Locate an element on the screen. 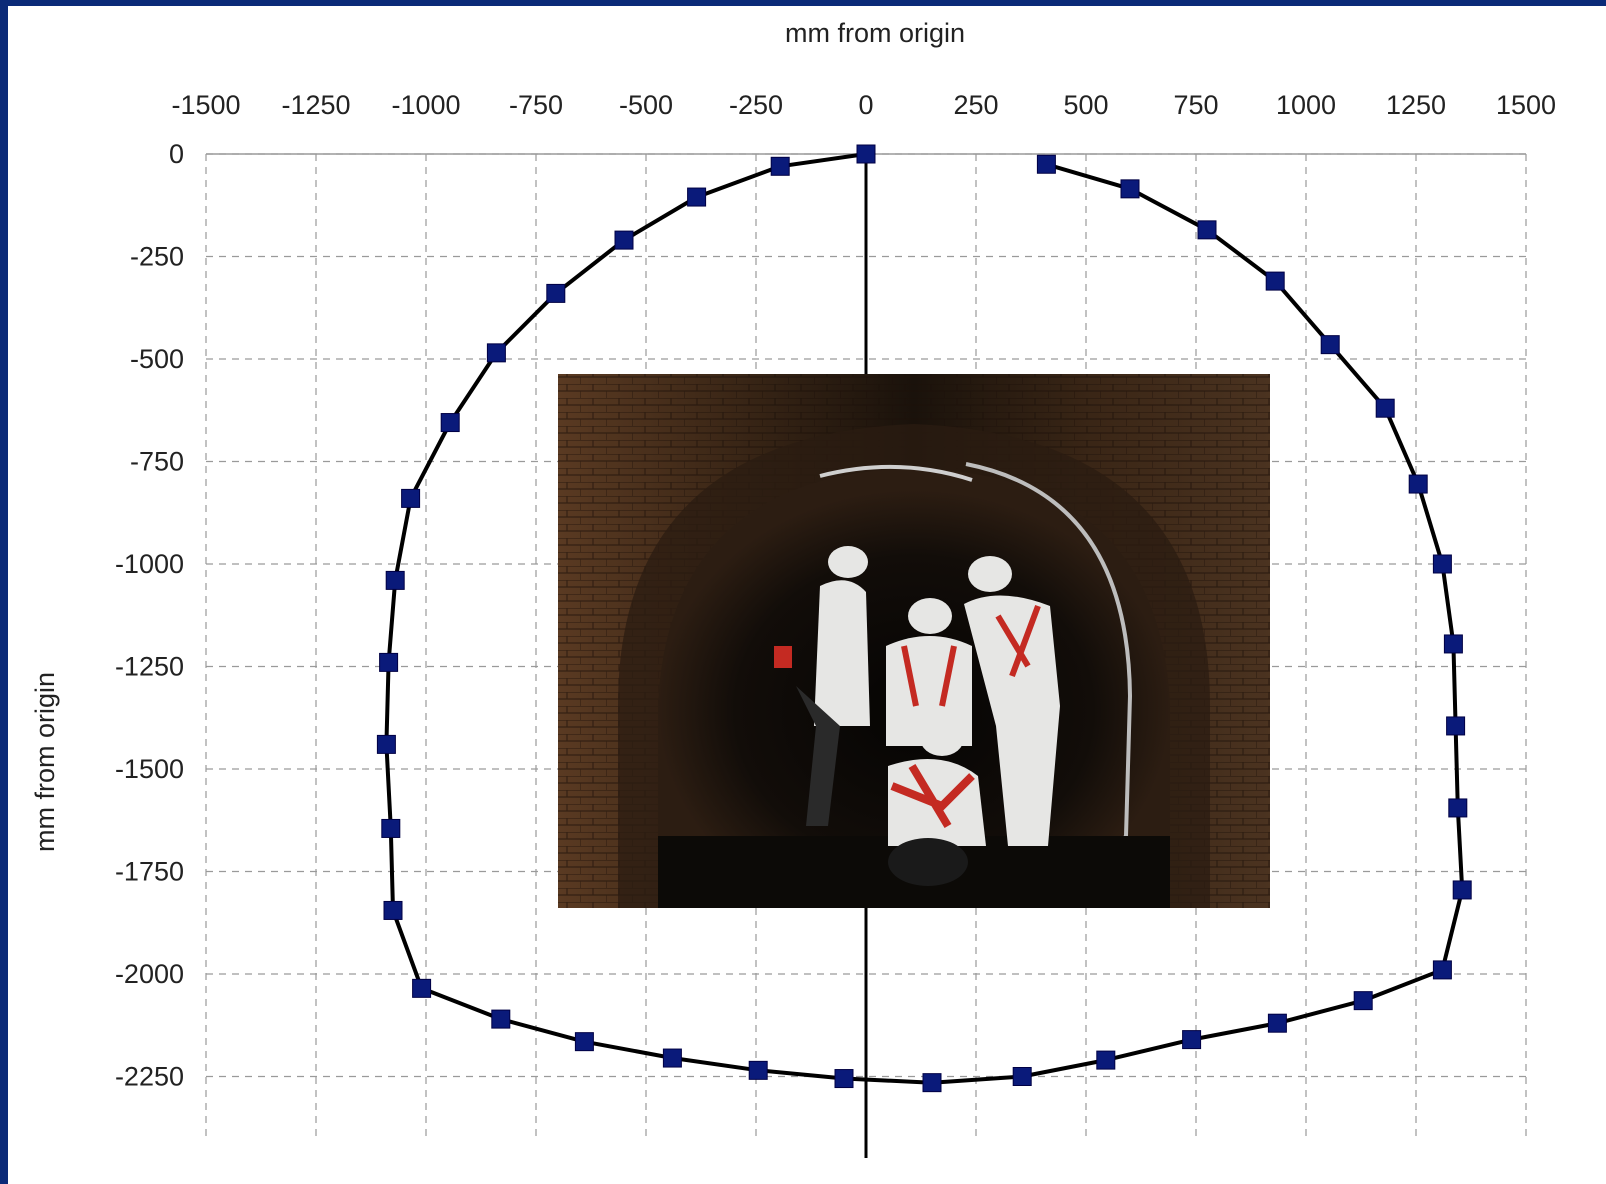  x-tick-label: -750 is located at coordinates (536, 105).